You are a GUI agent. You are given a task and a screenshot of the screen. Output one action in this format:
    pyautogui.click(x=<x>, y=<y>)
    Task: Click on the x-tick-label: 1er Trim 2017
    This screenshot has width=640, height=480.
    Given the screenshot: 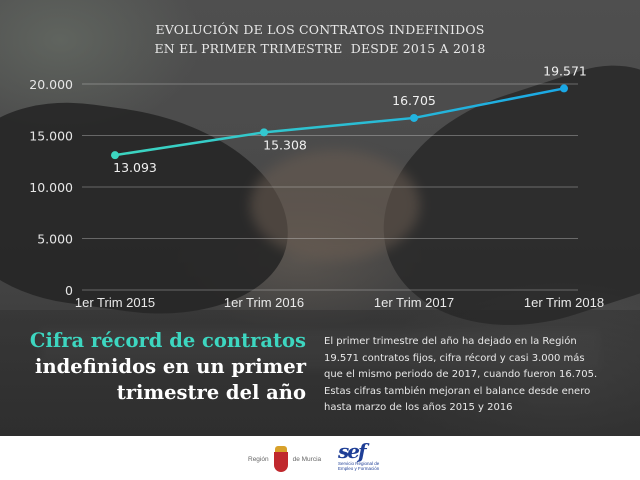 What is the action you would take?
    pyautogui.click(x=414, y=302)
    